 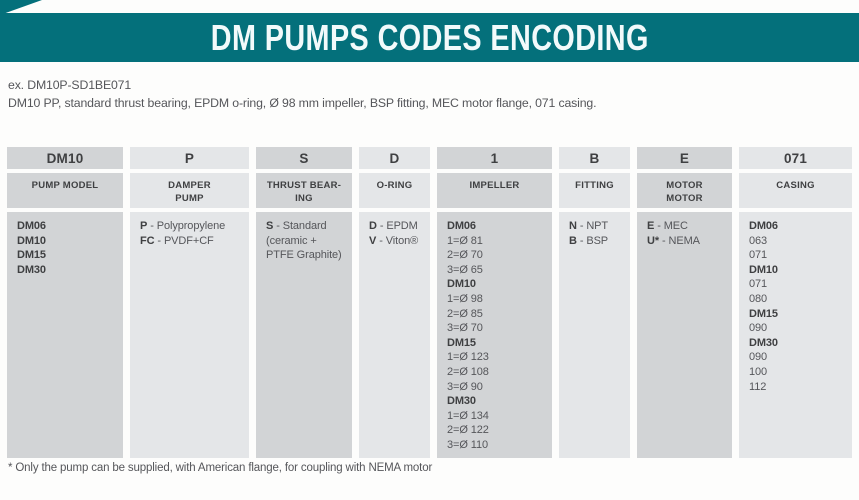 I want to click on table-line: 112, so click(x=758, y=386).